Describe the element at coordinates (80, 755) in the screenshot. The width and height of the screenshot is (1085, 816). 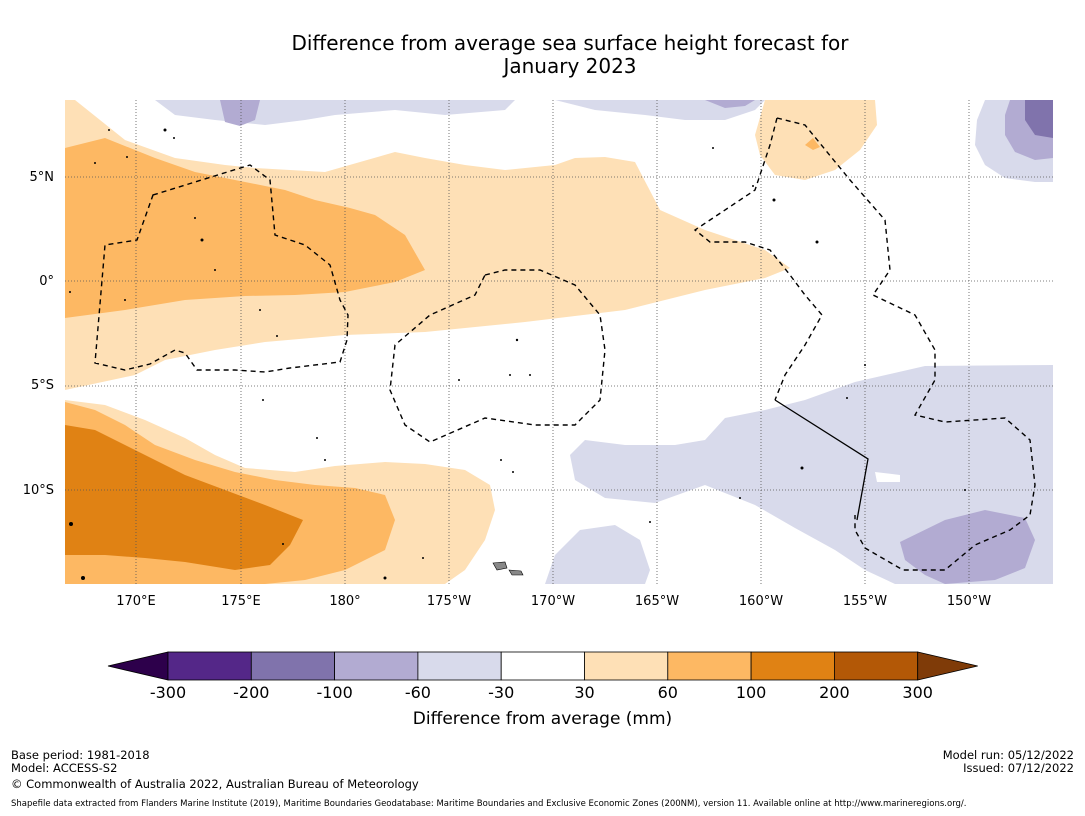
I see `footer-base-period: Base period: 1981-2018` at that location.